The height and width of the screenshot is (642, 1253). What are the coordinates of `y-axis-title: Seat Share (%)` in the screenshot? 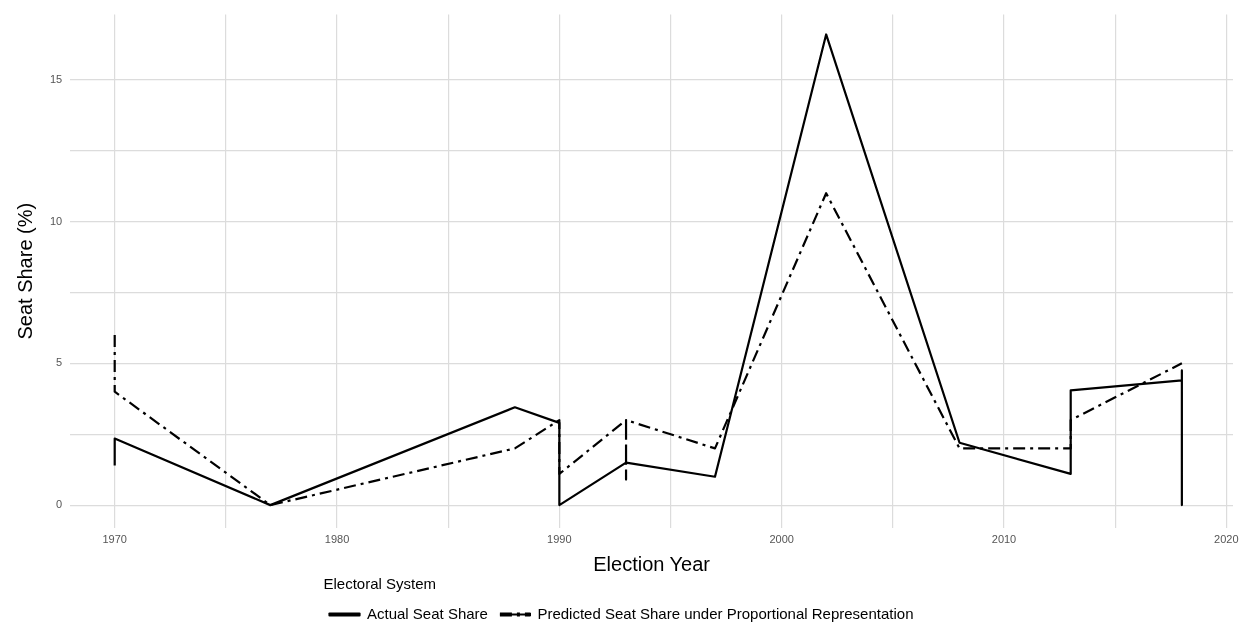 It's located at (24, 271).